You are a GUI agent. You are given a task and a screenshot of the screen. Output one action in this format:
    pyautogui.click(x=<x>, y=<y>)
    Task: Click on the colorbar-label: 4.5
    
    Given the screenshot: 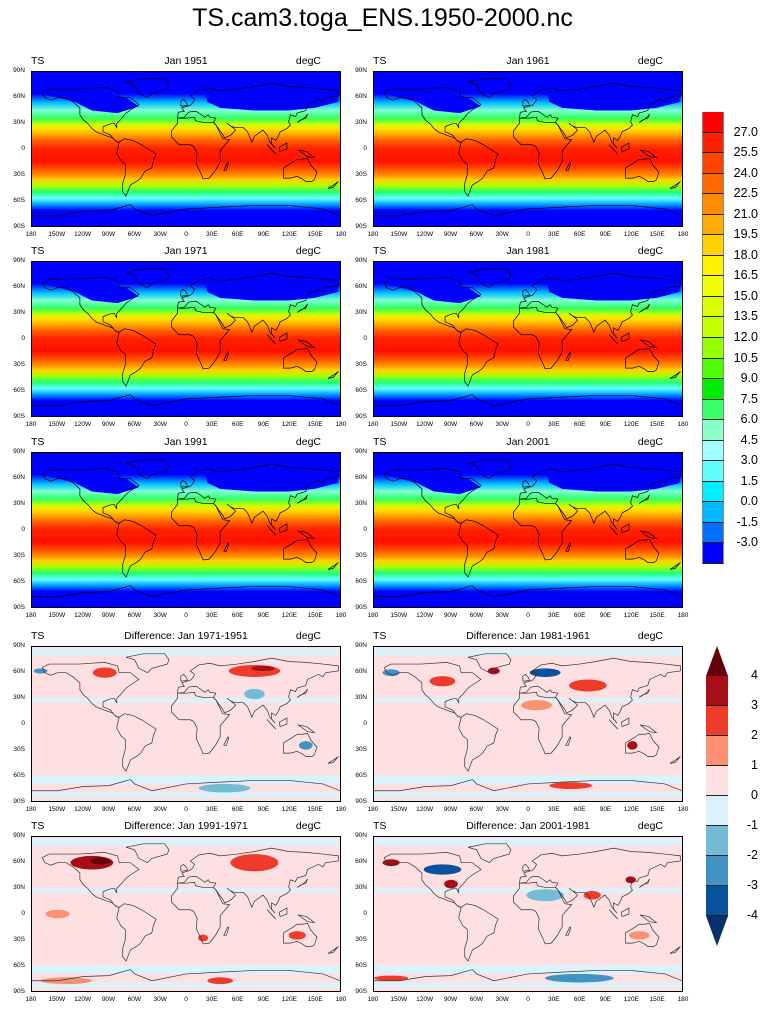 What is the action you would take?
    pyautogui.click(x=749, y=439)
    